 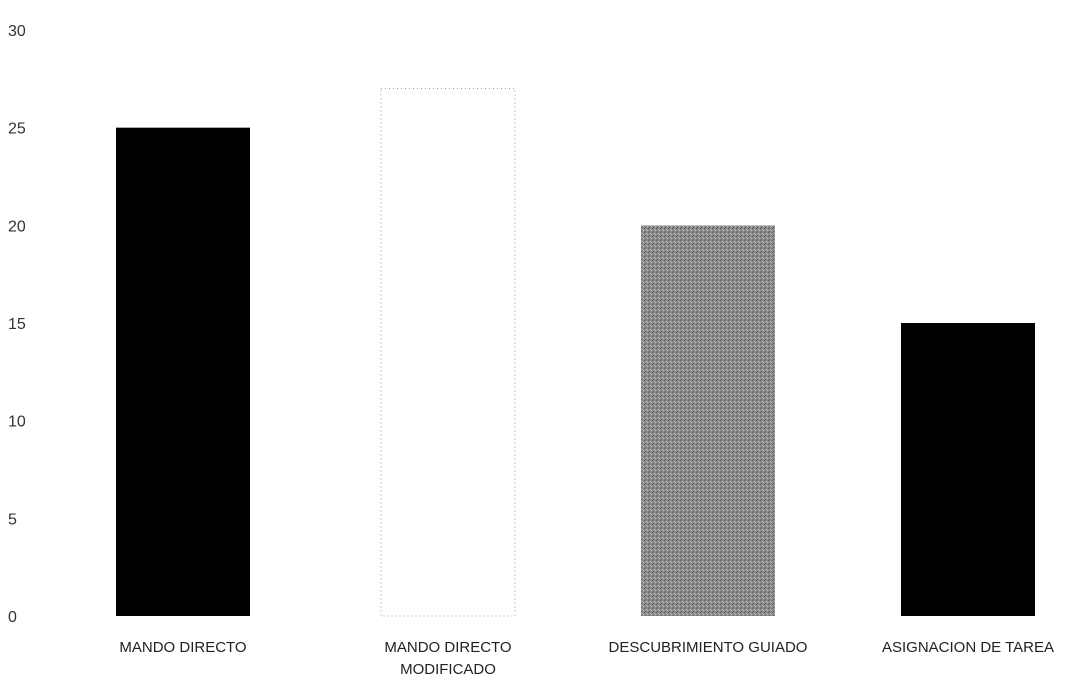 I want to click on y-tick-label: 25, so click(x=17, y=129).